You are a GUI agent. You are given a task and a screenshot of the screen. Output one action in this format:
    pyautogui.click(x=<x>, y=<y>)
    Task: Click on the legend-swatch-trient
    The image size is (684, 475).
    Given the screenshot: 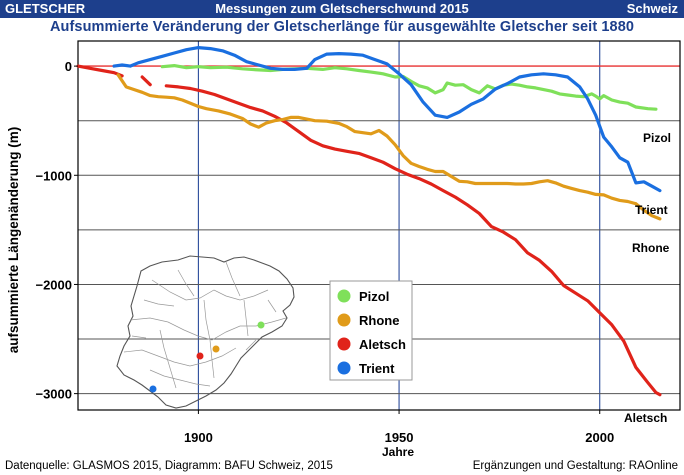 What is the action you would take?
    pyautogui.click(x=344, y=368)
    